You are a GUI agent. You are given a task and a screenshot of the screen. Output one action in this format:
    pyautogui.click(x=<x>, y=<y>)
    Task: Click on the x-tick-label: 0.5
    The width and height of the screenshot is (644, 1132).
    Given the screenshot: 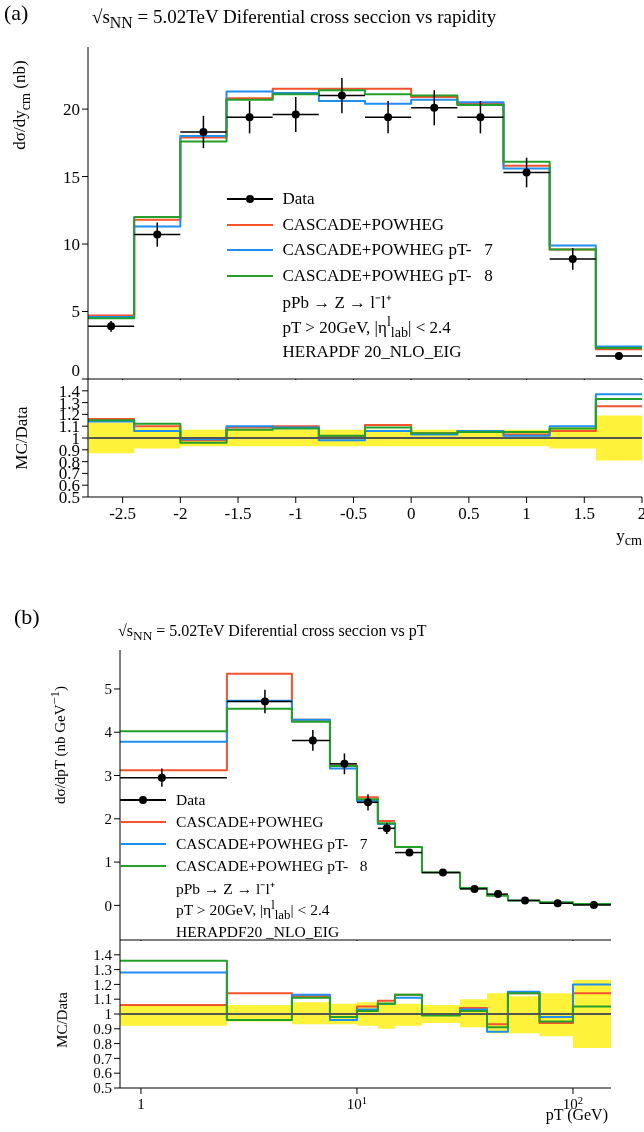 What is the action you would take?
    pyautogui.click(x=469, y=514)
    